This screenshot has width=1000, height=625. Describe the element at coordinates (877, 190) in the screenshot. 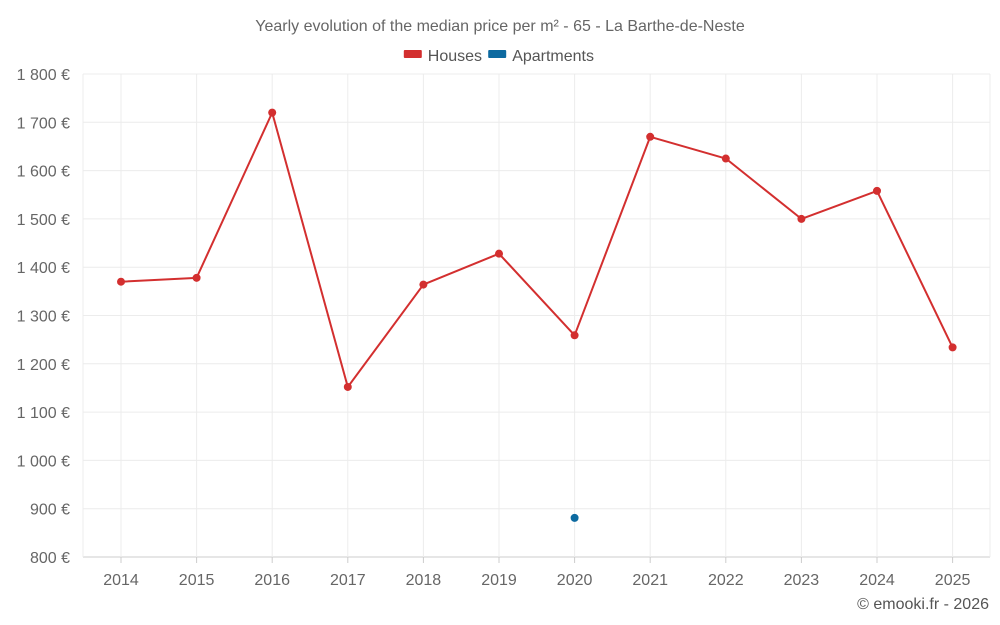

I see `houses-point-2024` at that location.